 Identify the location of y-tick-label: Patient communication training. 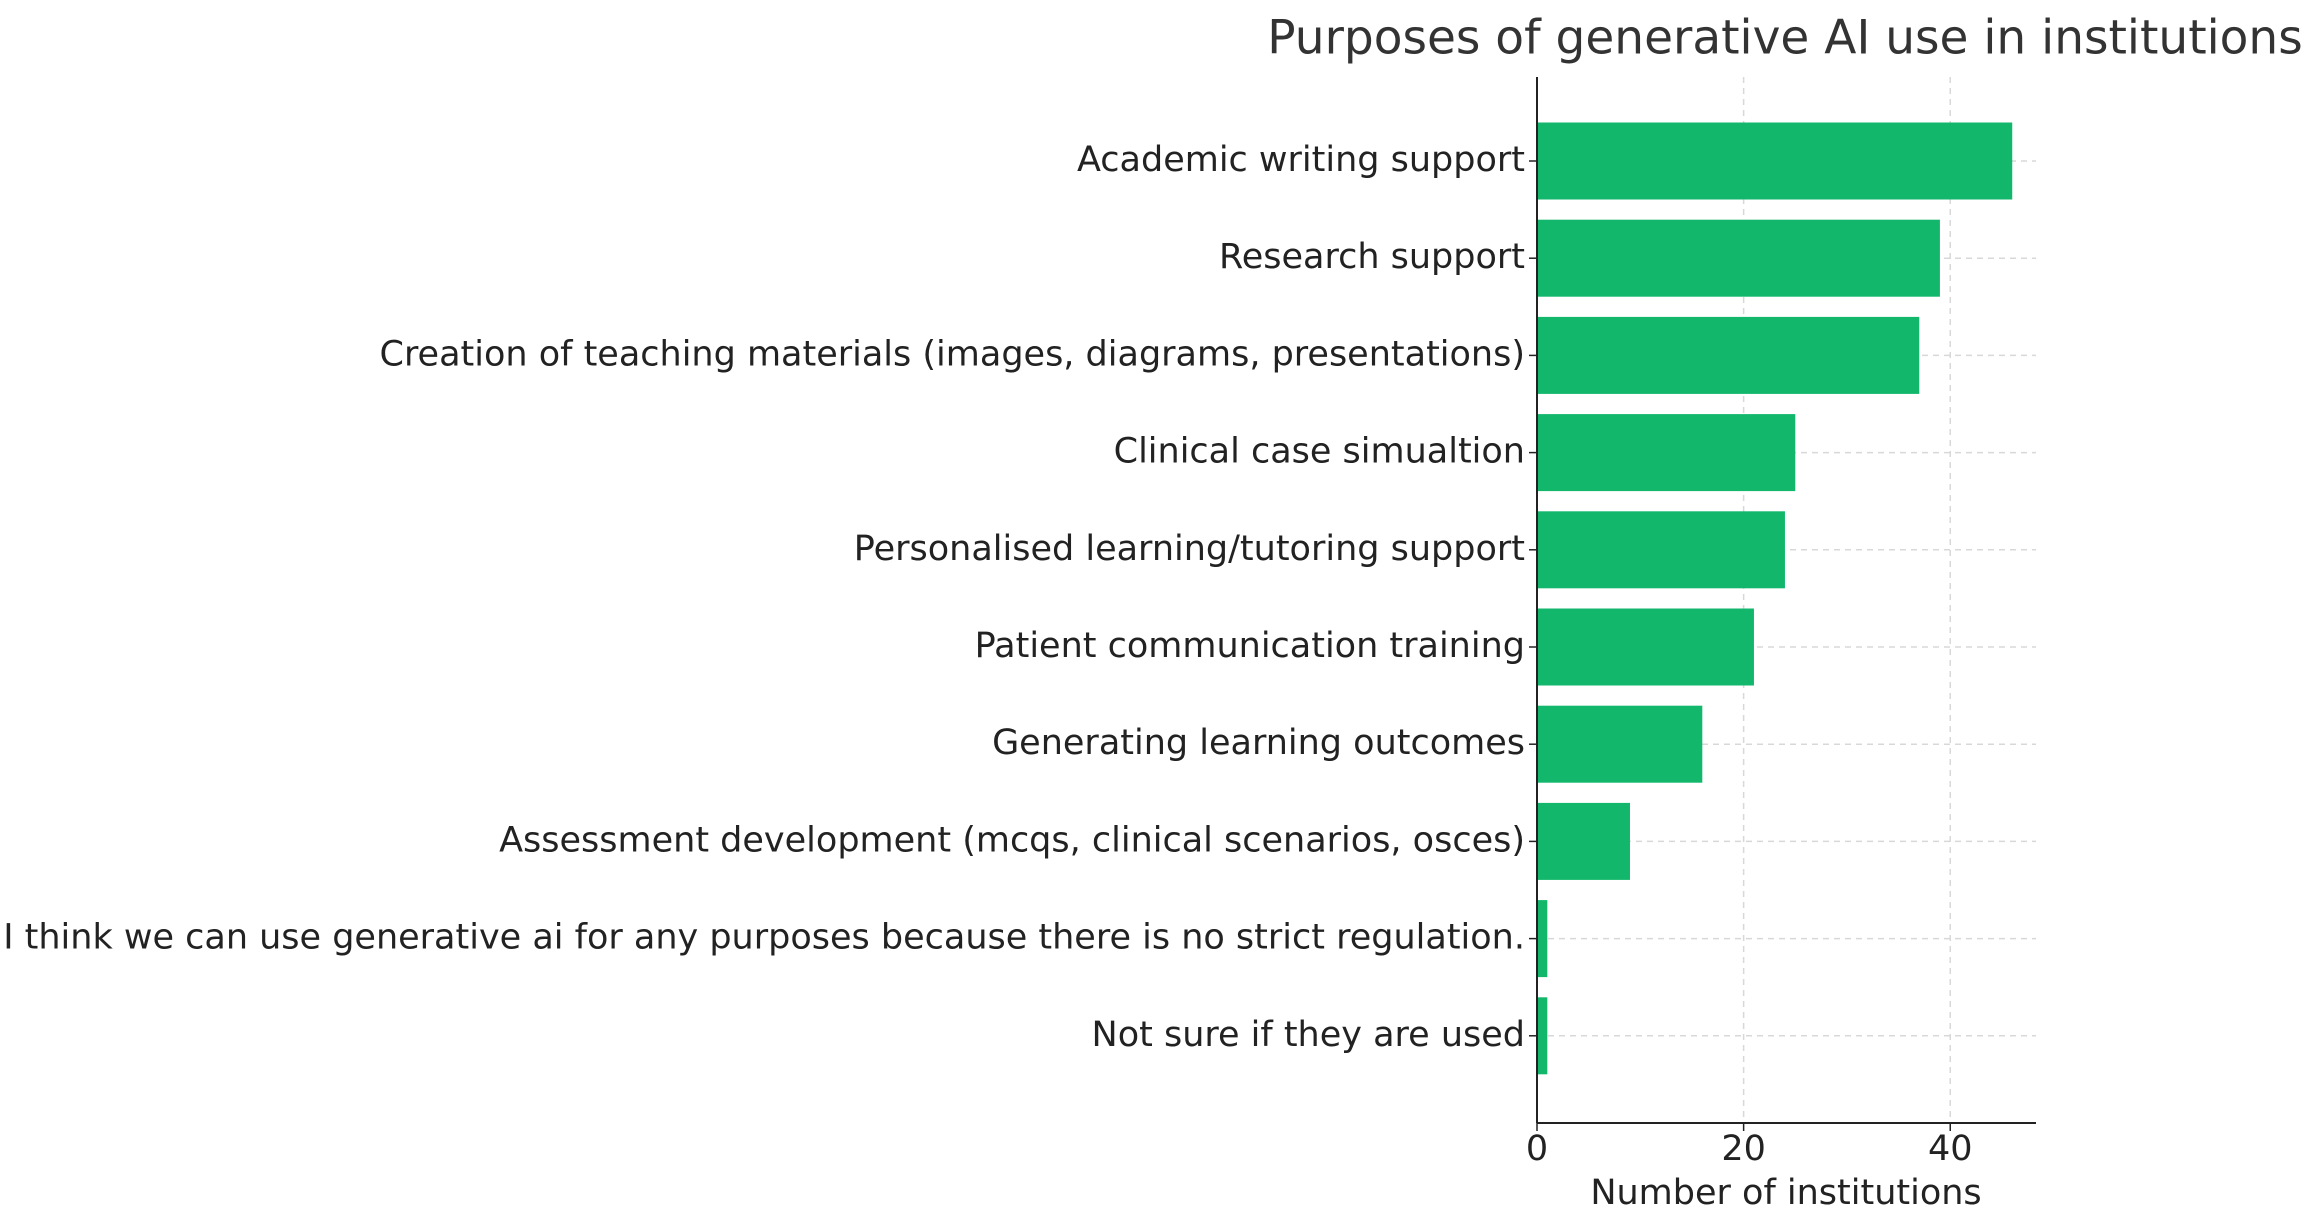
(1250, 646).